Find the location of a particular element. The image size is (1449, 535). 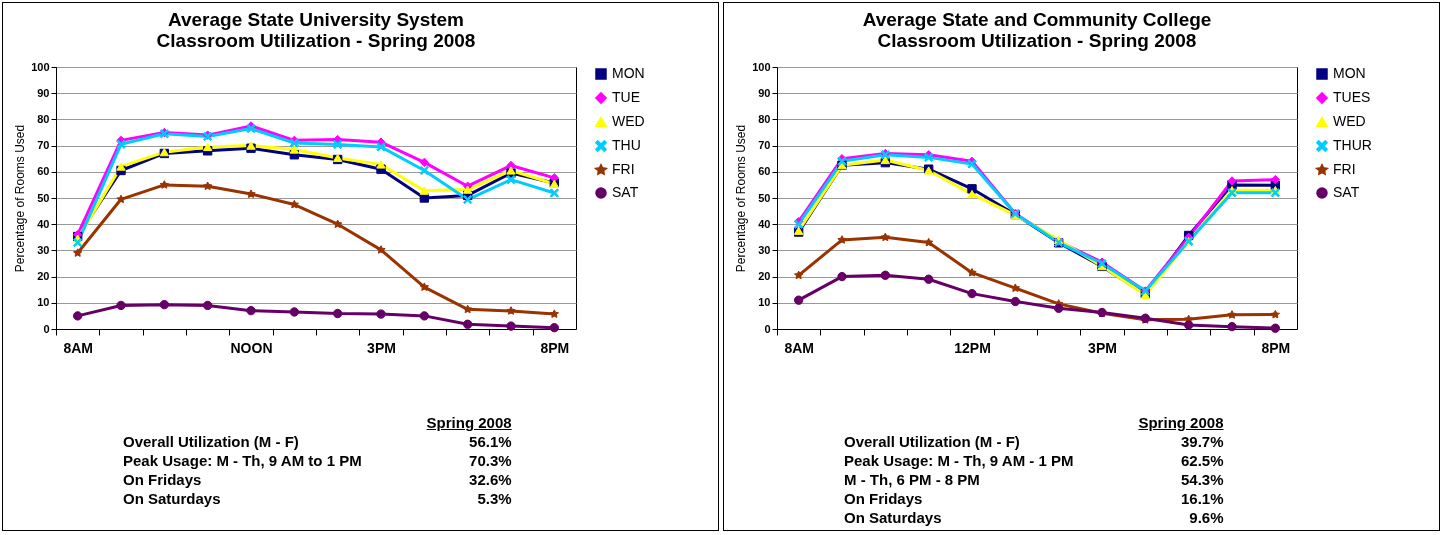

text: M - Th, 6 PM - 8 PM is located at coordinates (912, 479).